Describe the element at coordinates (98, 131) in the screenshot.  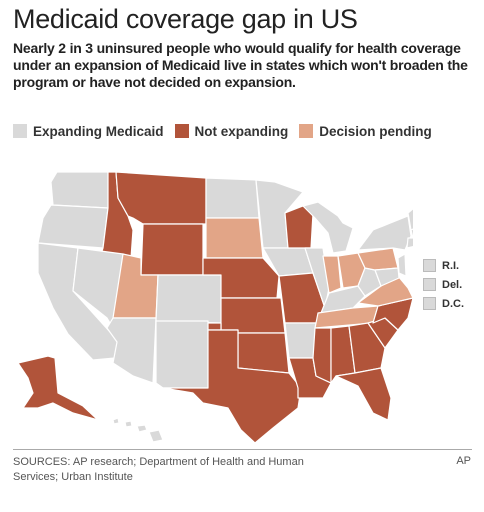
I see `legend-label-expanding: Expanding Medicaid` at that location.